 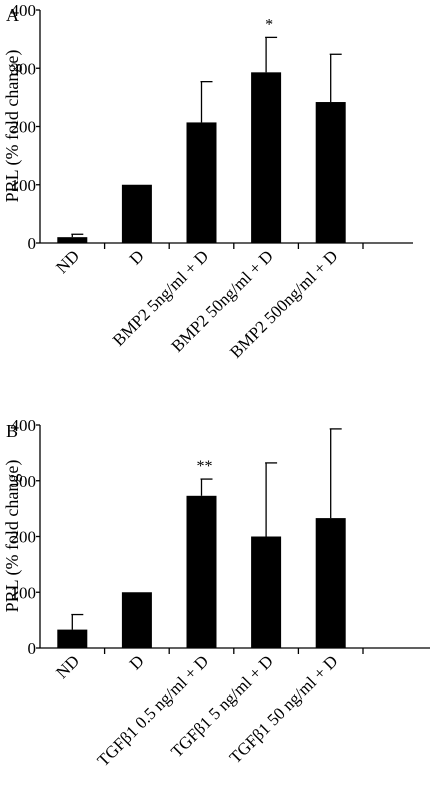 What do you see at coordinates (284, 709) in the screenshot?
I see `category-label: TGFβ1 50 ng/ml + D` at bounding box center [284, 709].